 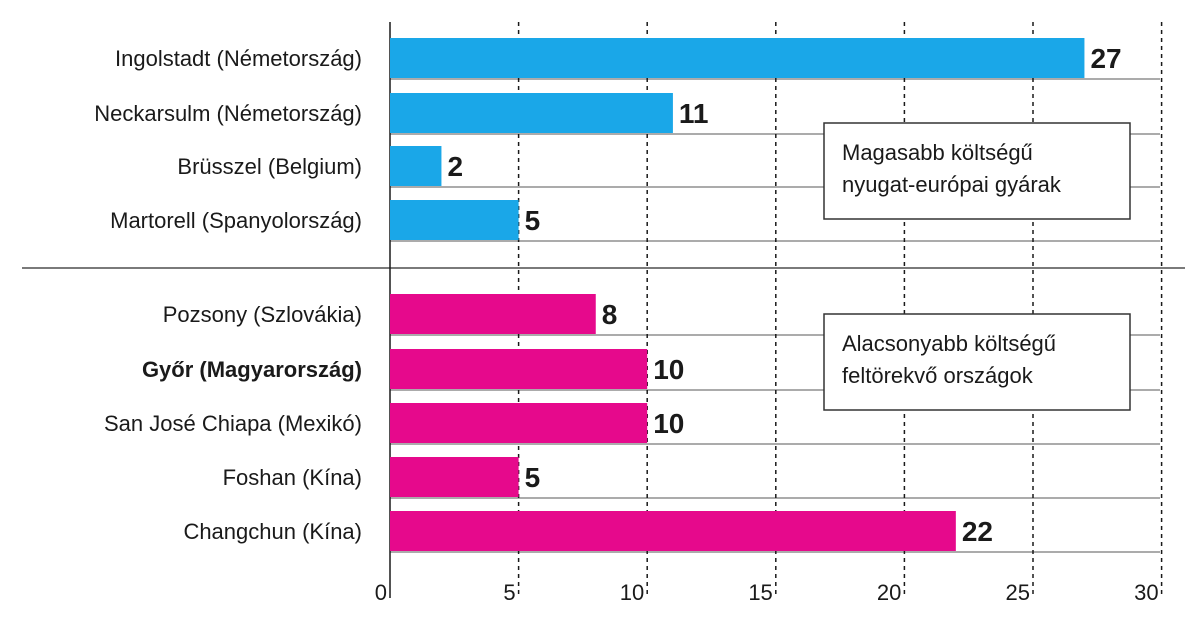 I want to click on value-label: 27, so click(x=1105, y=58).